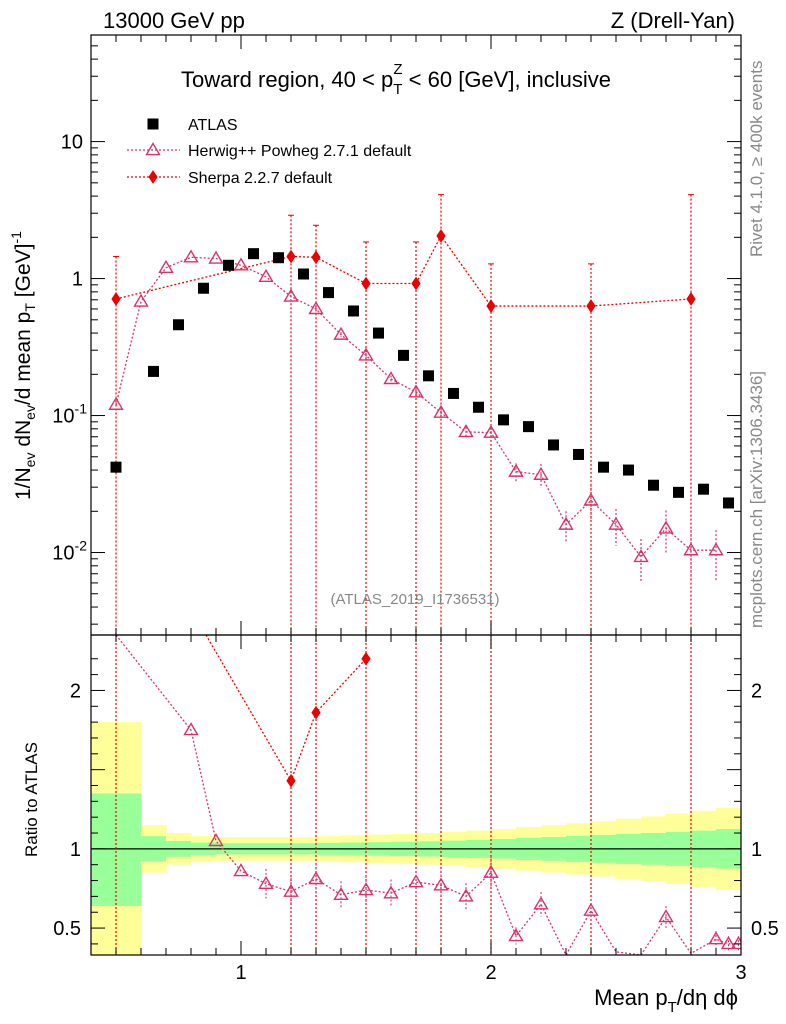 Image resolution: width=786 pixels, height=1024 pixels. I want to click on x-axis-label: Mean pT/dη dϕ, so click(666, 1000).